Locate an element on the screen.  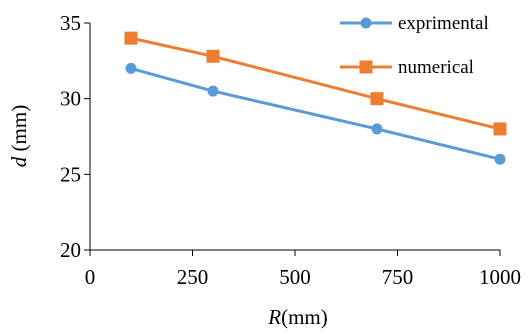
x-tick-label: 1000 is located at coordinates (500, 277).